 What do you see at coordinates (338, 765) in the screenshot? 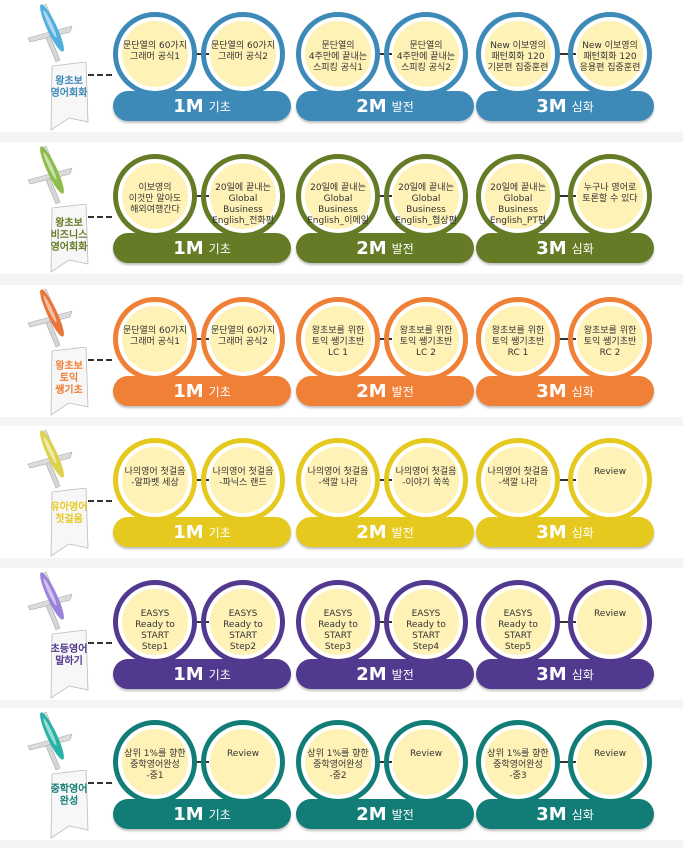
I see `course-step-label: 상위 1%를 향한 중학영어완성 -중2` at bounding box center [338, 765].